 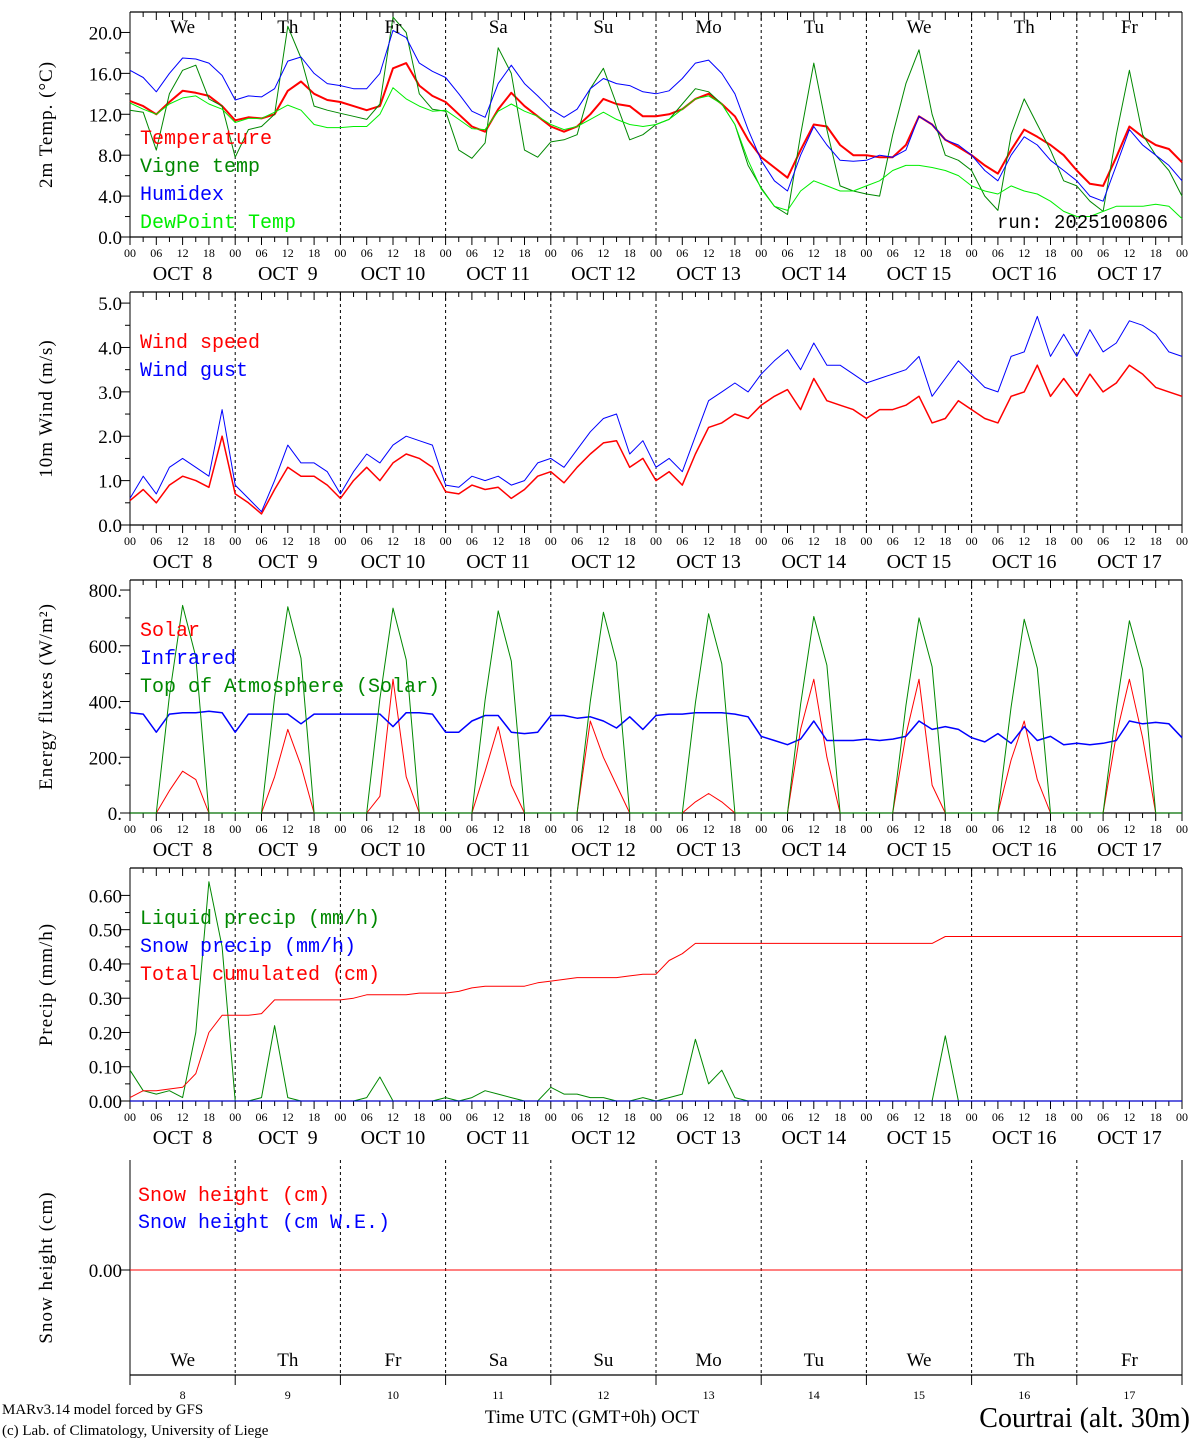 I want to click on day-number: 15, so click(x=919, y=1395).